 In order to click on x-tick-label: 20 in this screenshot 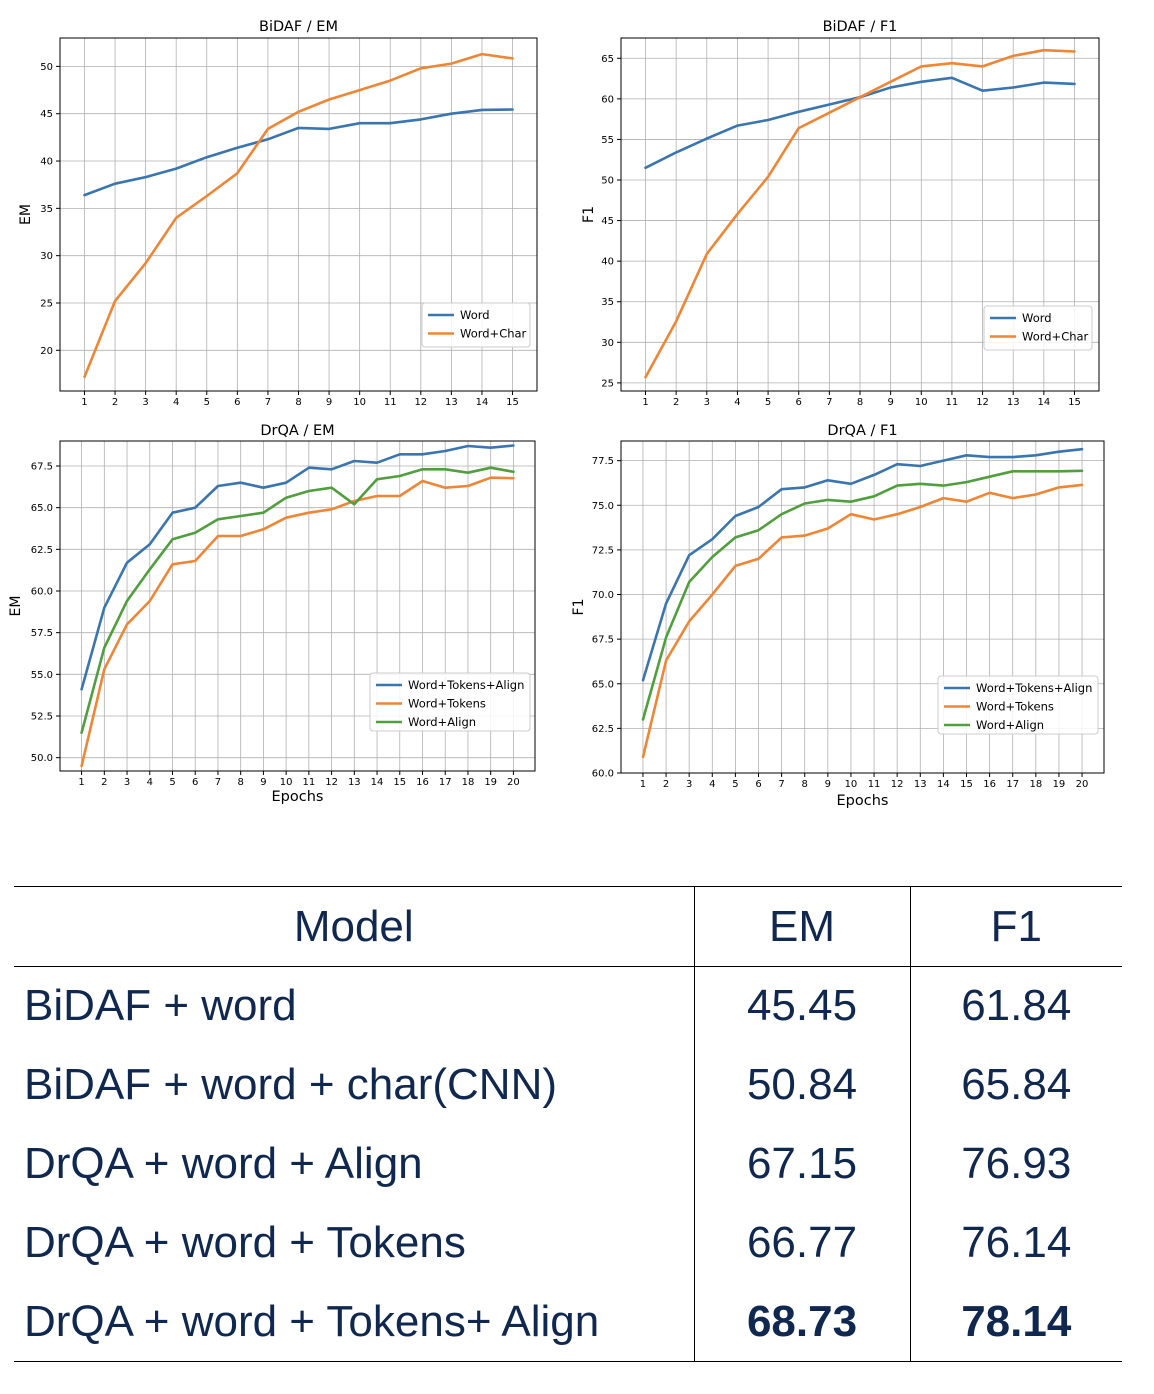, I will do `click(513, 782)`.